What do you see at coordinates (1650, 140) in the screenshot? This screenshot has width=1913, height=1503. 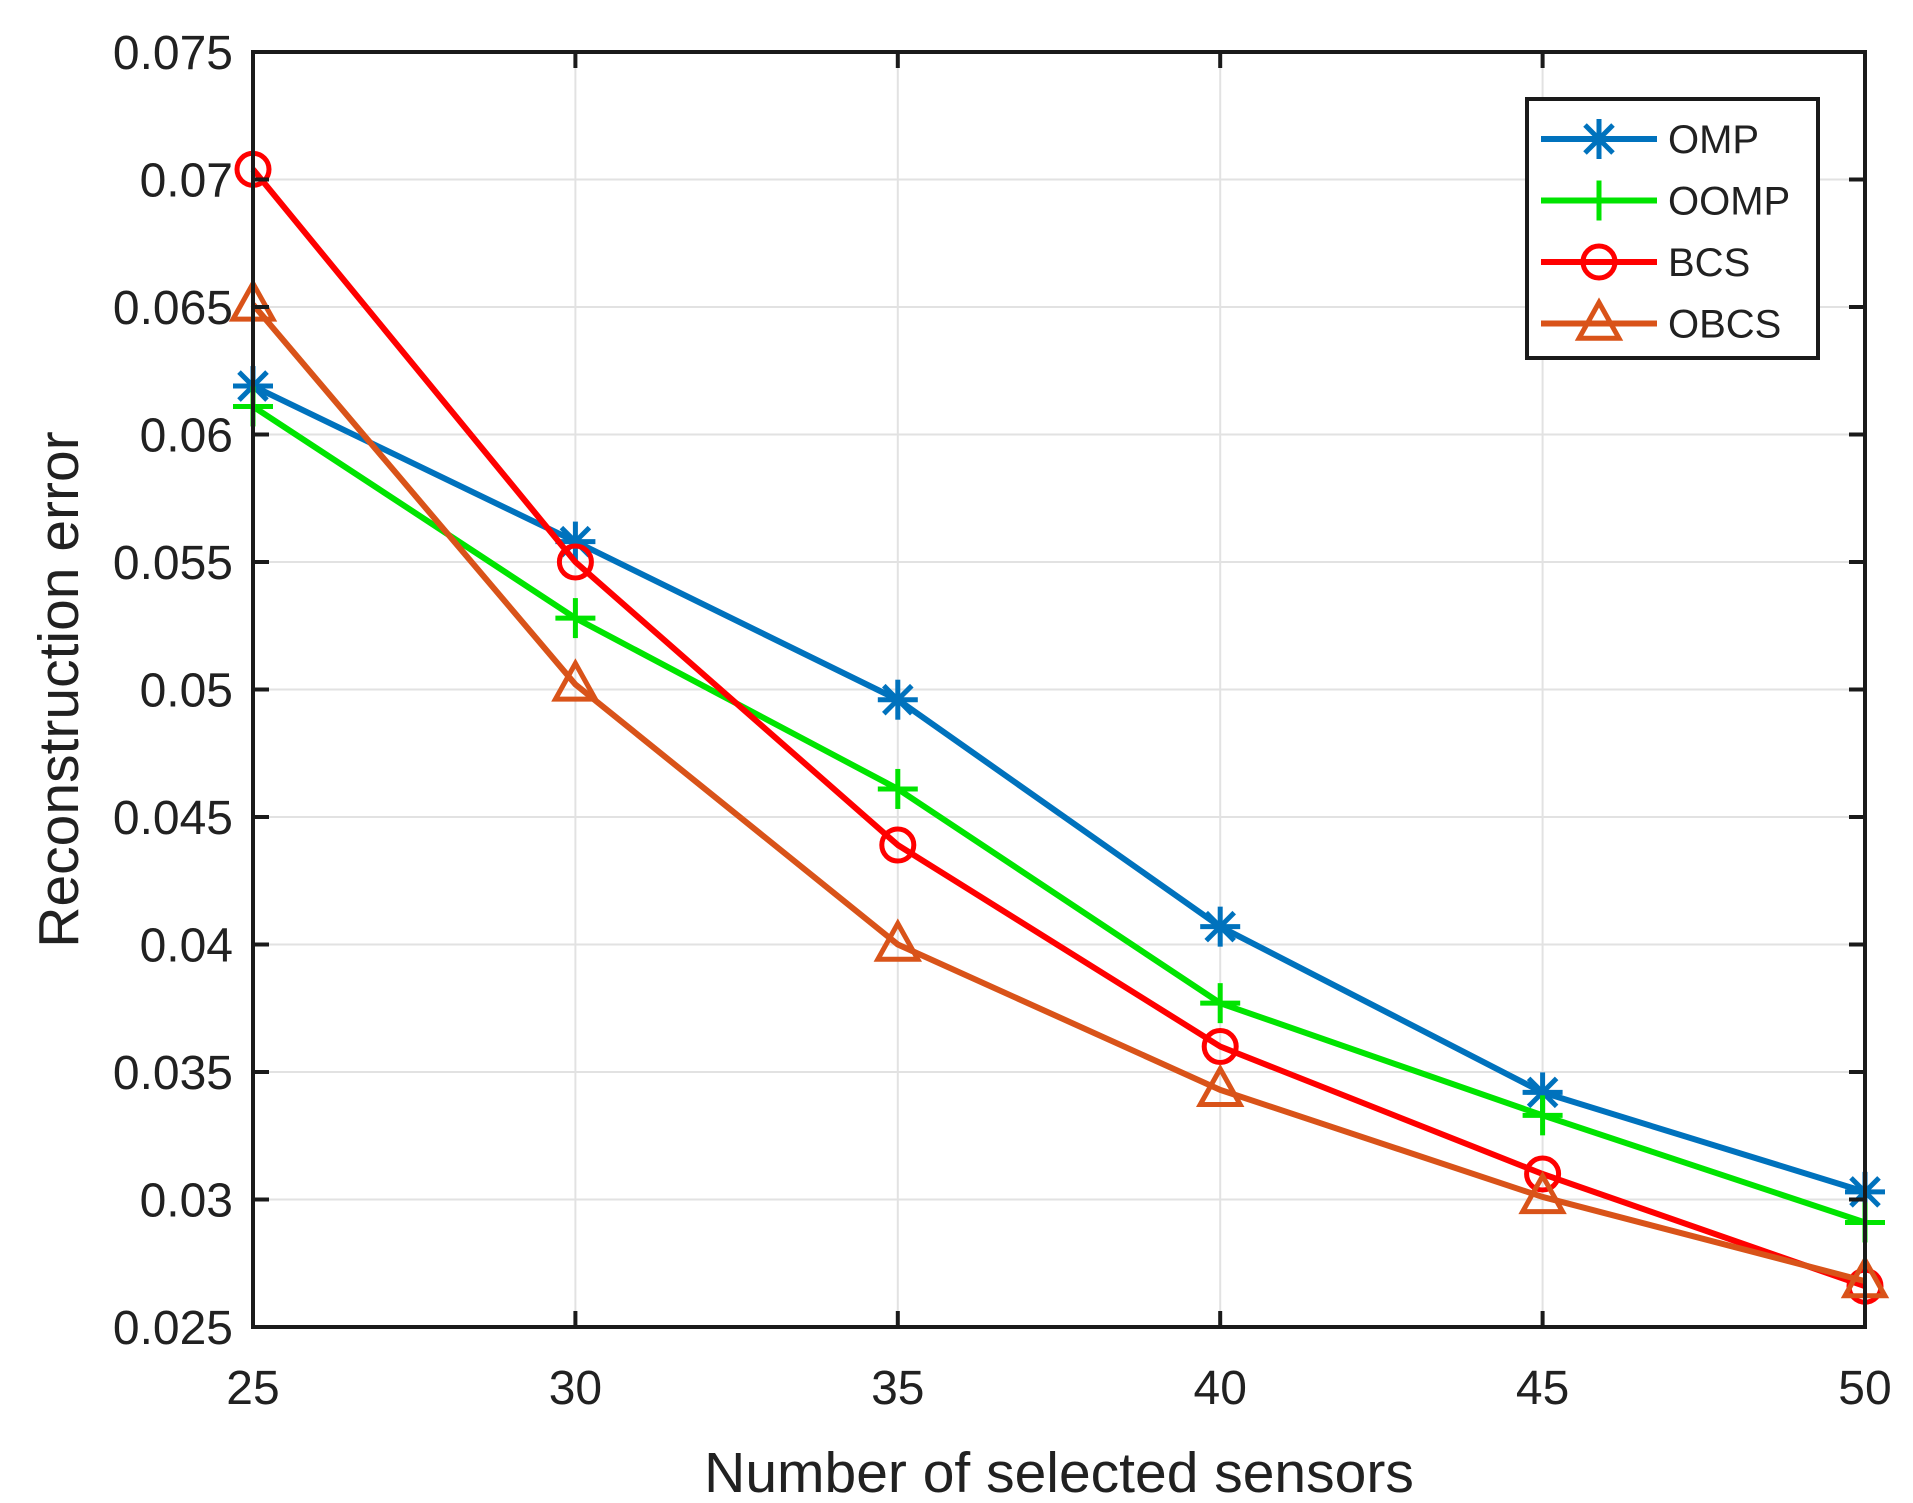 I see `legend-item-OMP: OMP` at bounding box center [1650, 140].